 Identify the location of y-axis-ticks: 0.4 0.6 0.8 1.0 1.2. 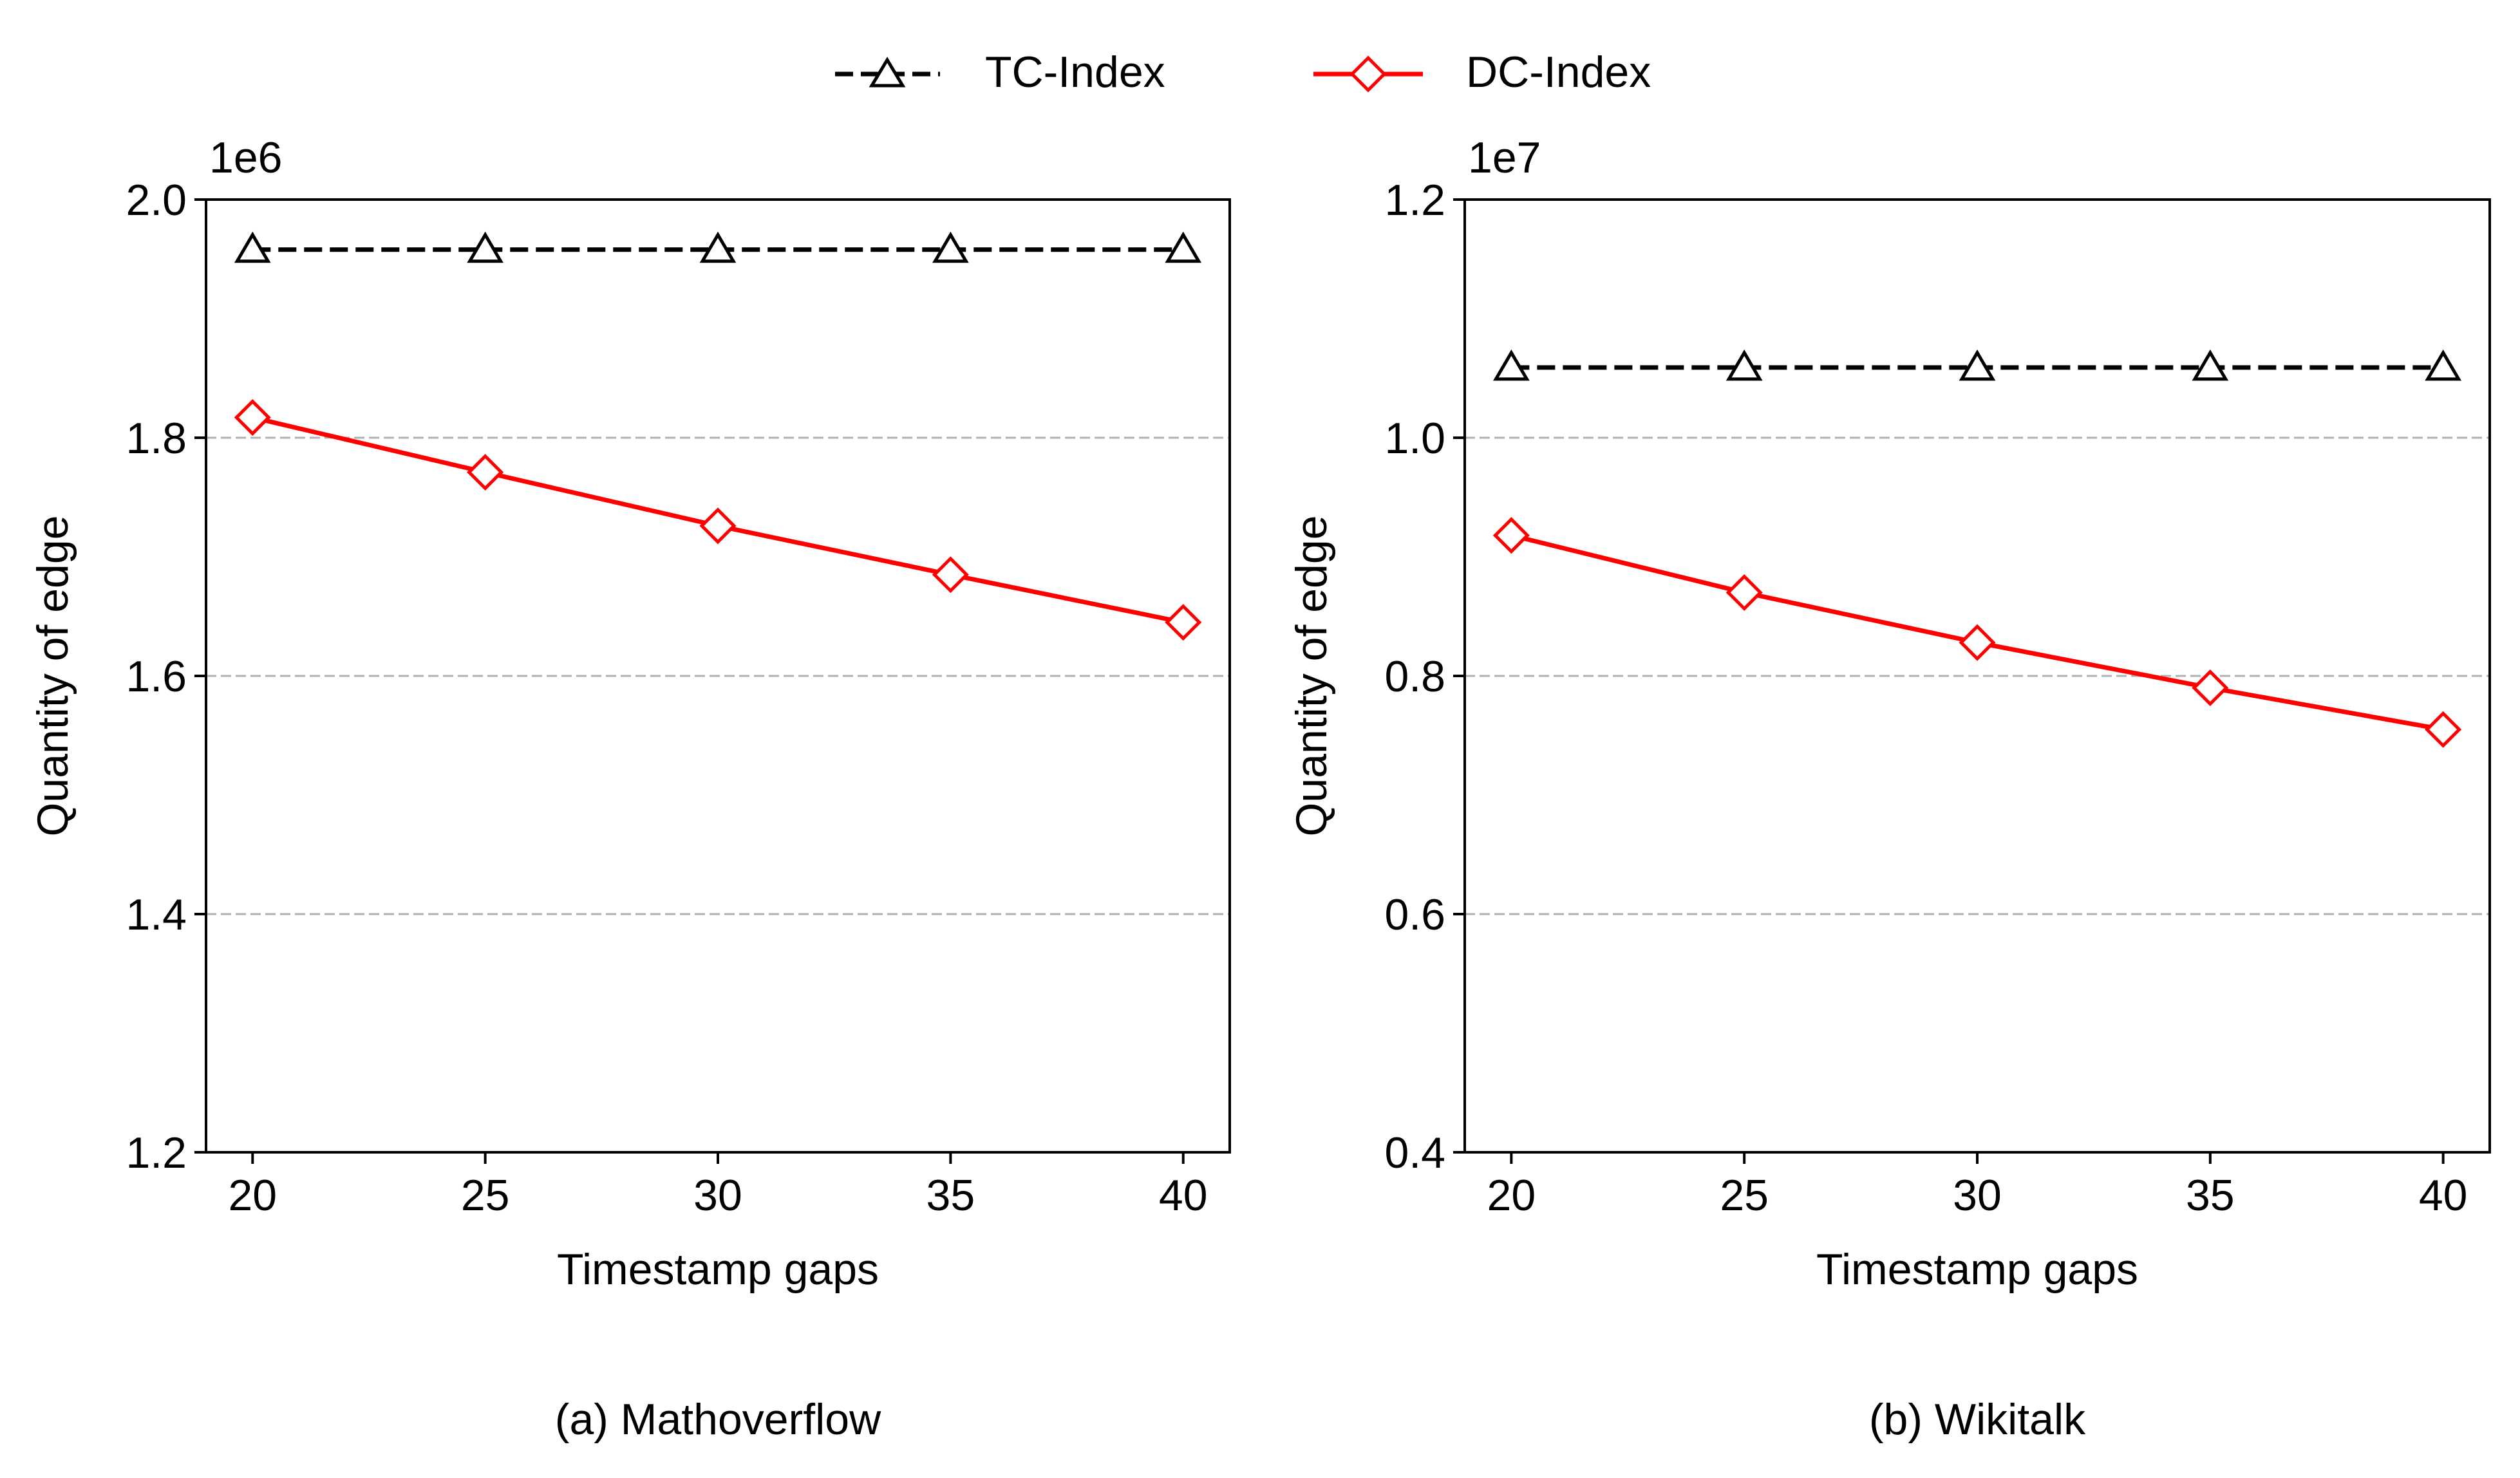
(1424, 676).